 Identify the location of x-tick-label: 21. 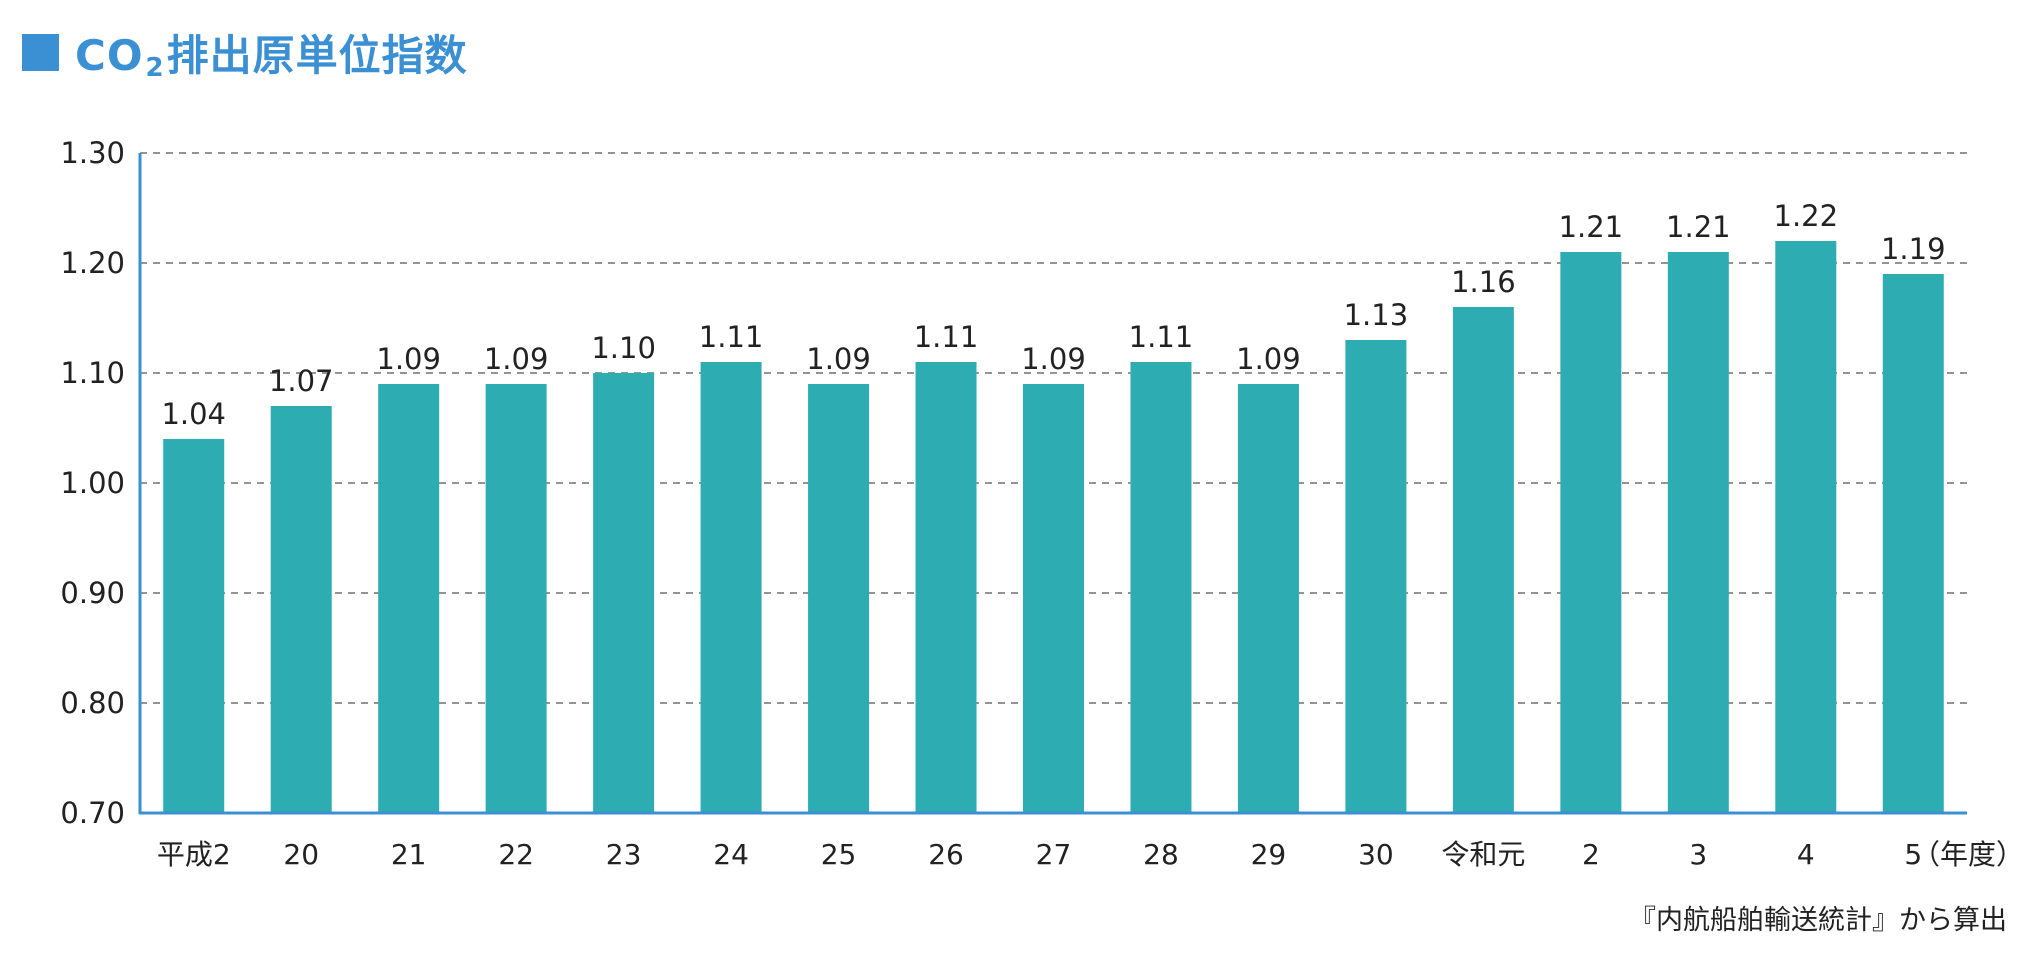
(409, 854).